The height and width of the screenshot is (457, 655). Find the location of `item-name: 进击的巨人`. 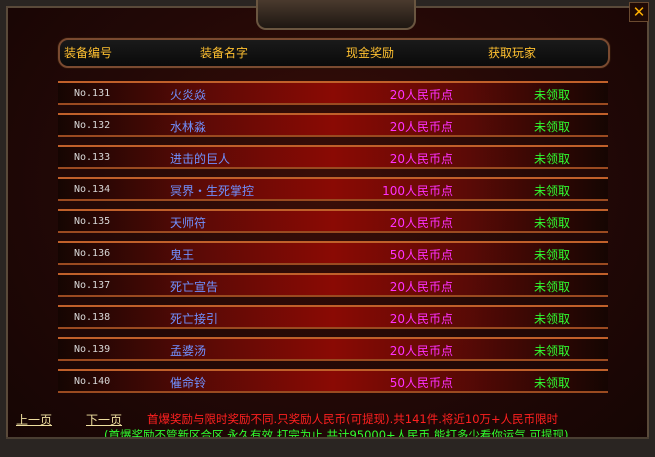

item-name: 进击的巨人 is located at coordinates (200, 159).